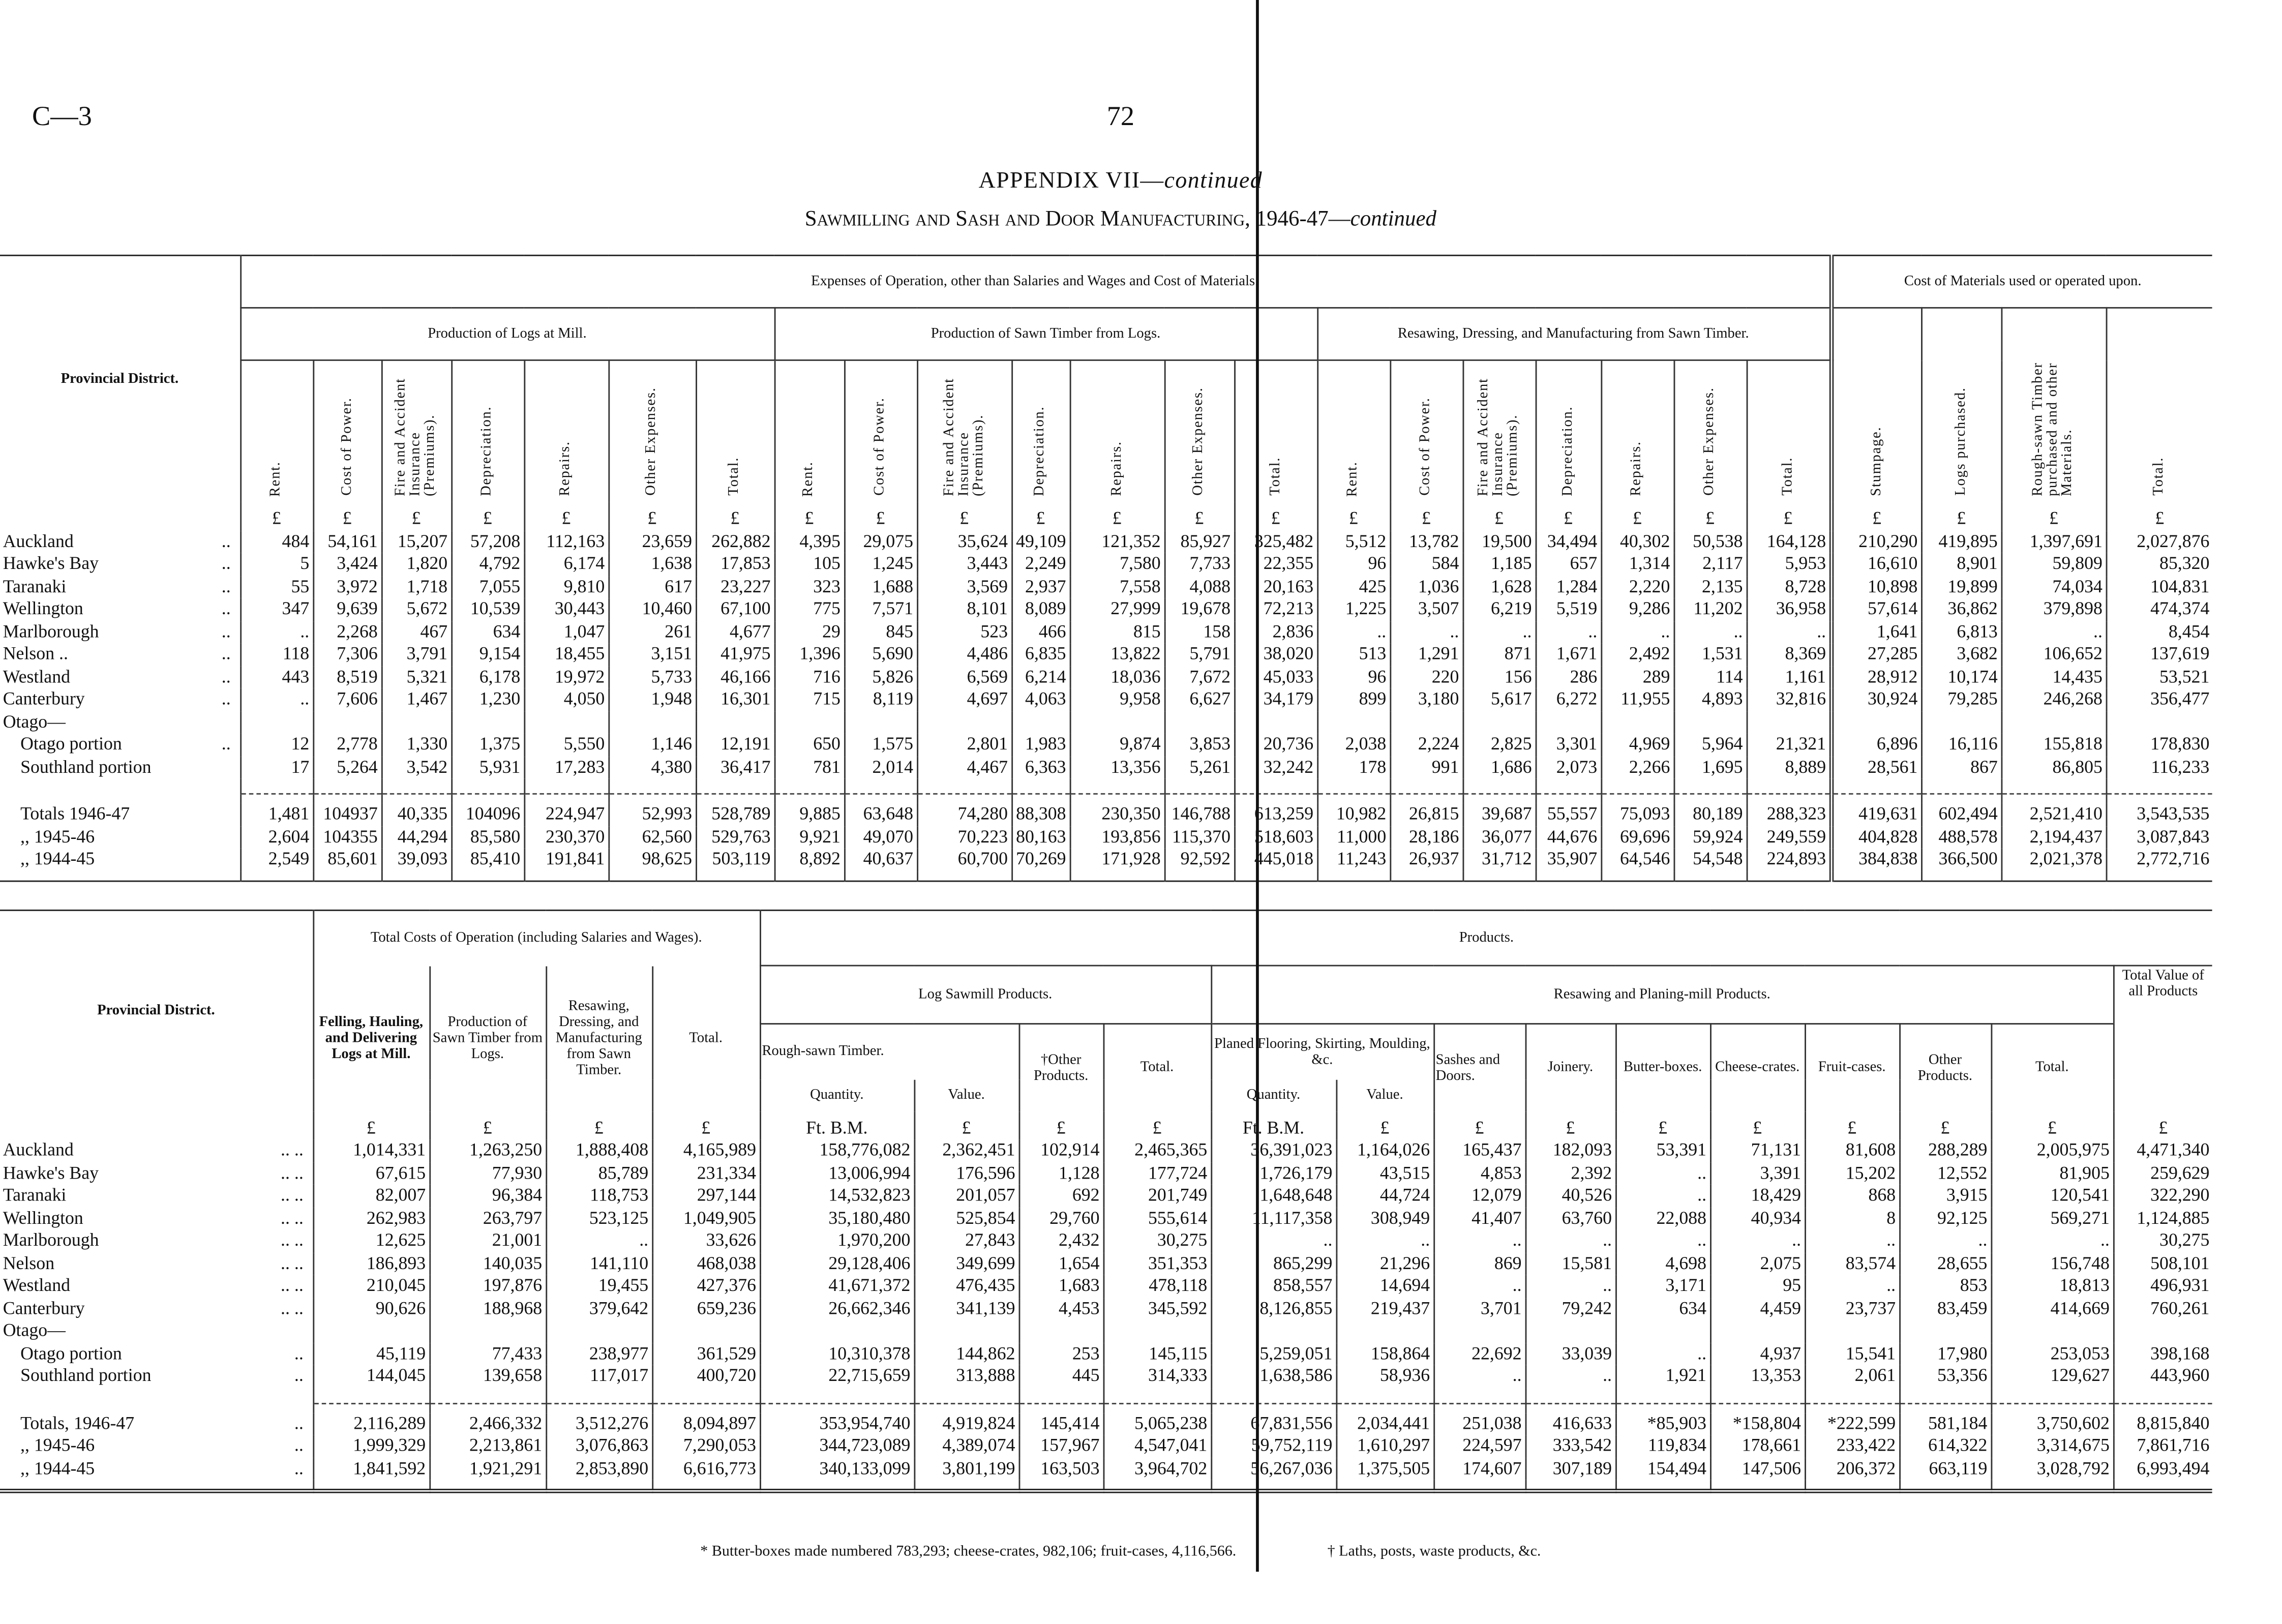 The height and width of the screenshot is (1624, 2282). What do you see at coordinates (809, 814) in the screenshot?
I see `value-cell: 9,885` at bounding box center [809, 814].